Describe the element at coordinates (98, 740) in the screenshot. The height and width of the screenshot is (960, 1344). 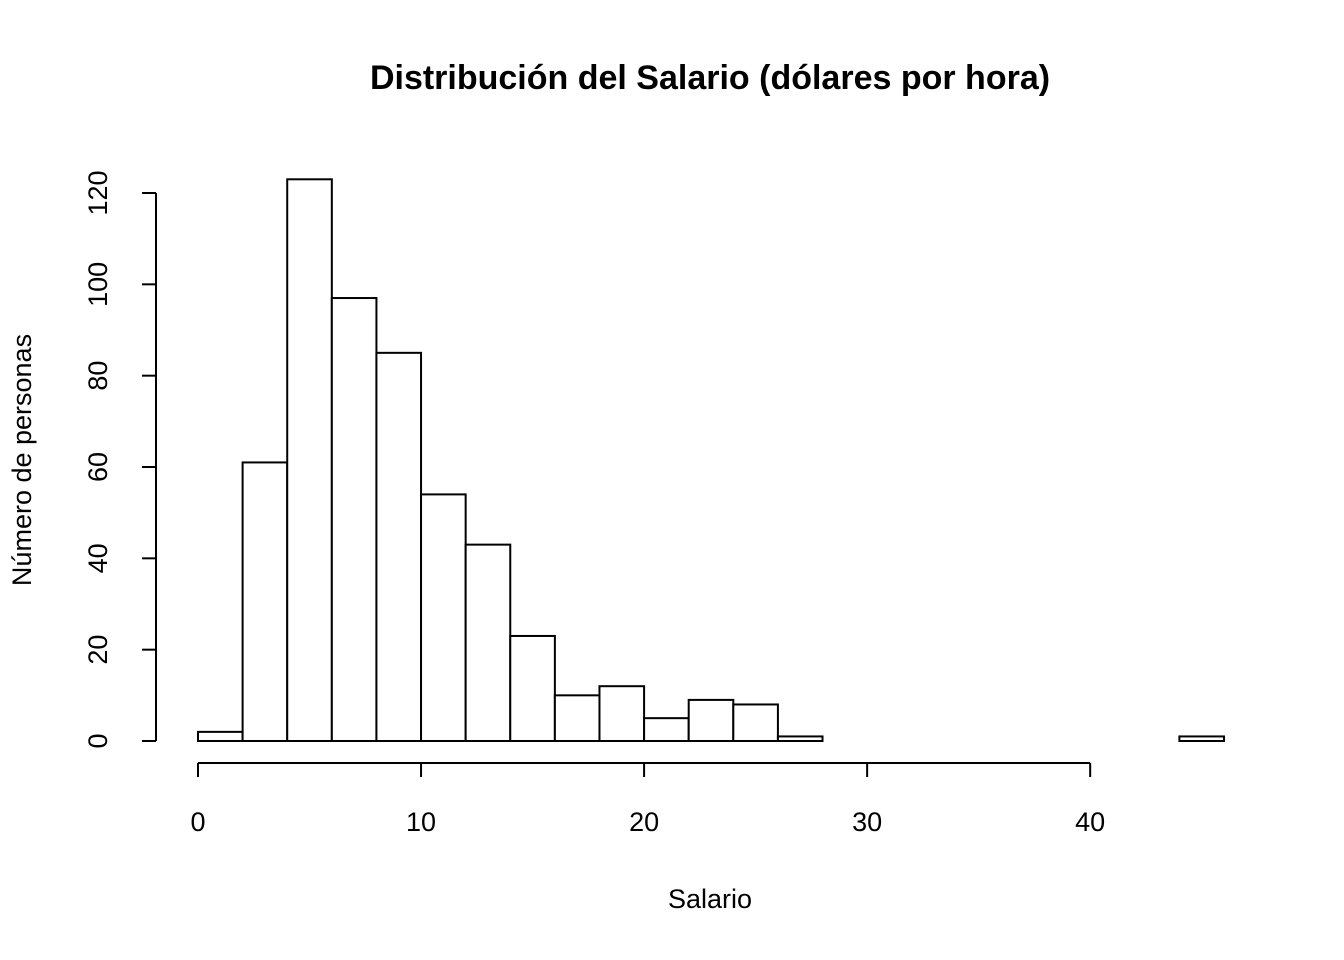
I see `y-tick-label: 0` at that location.